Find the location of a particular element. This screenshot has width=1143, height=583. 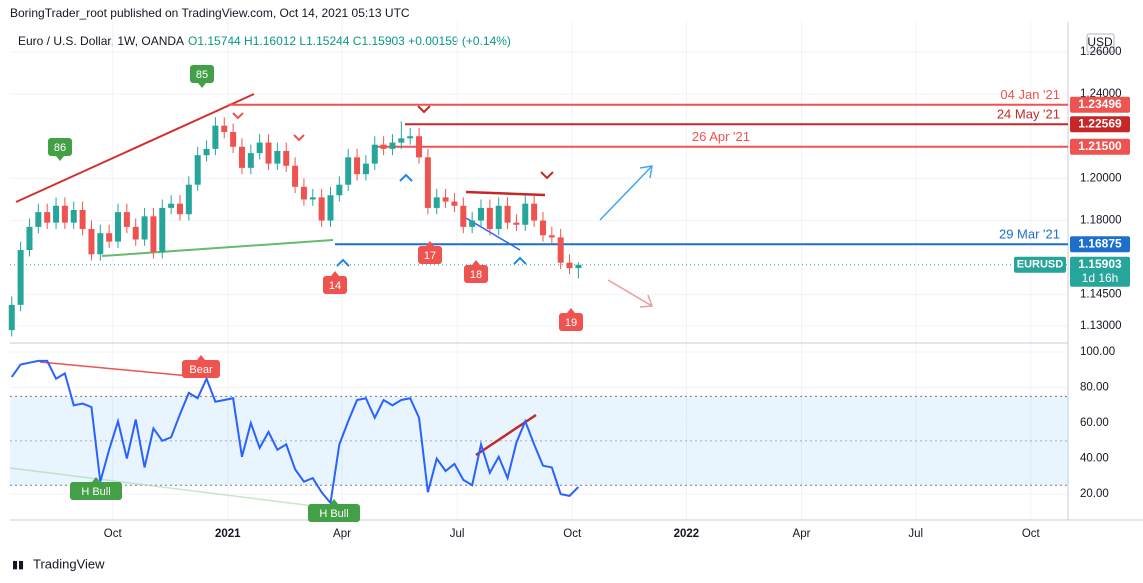

annotation-text: Bear is located at coordinates (201, 370).